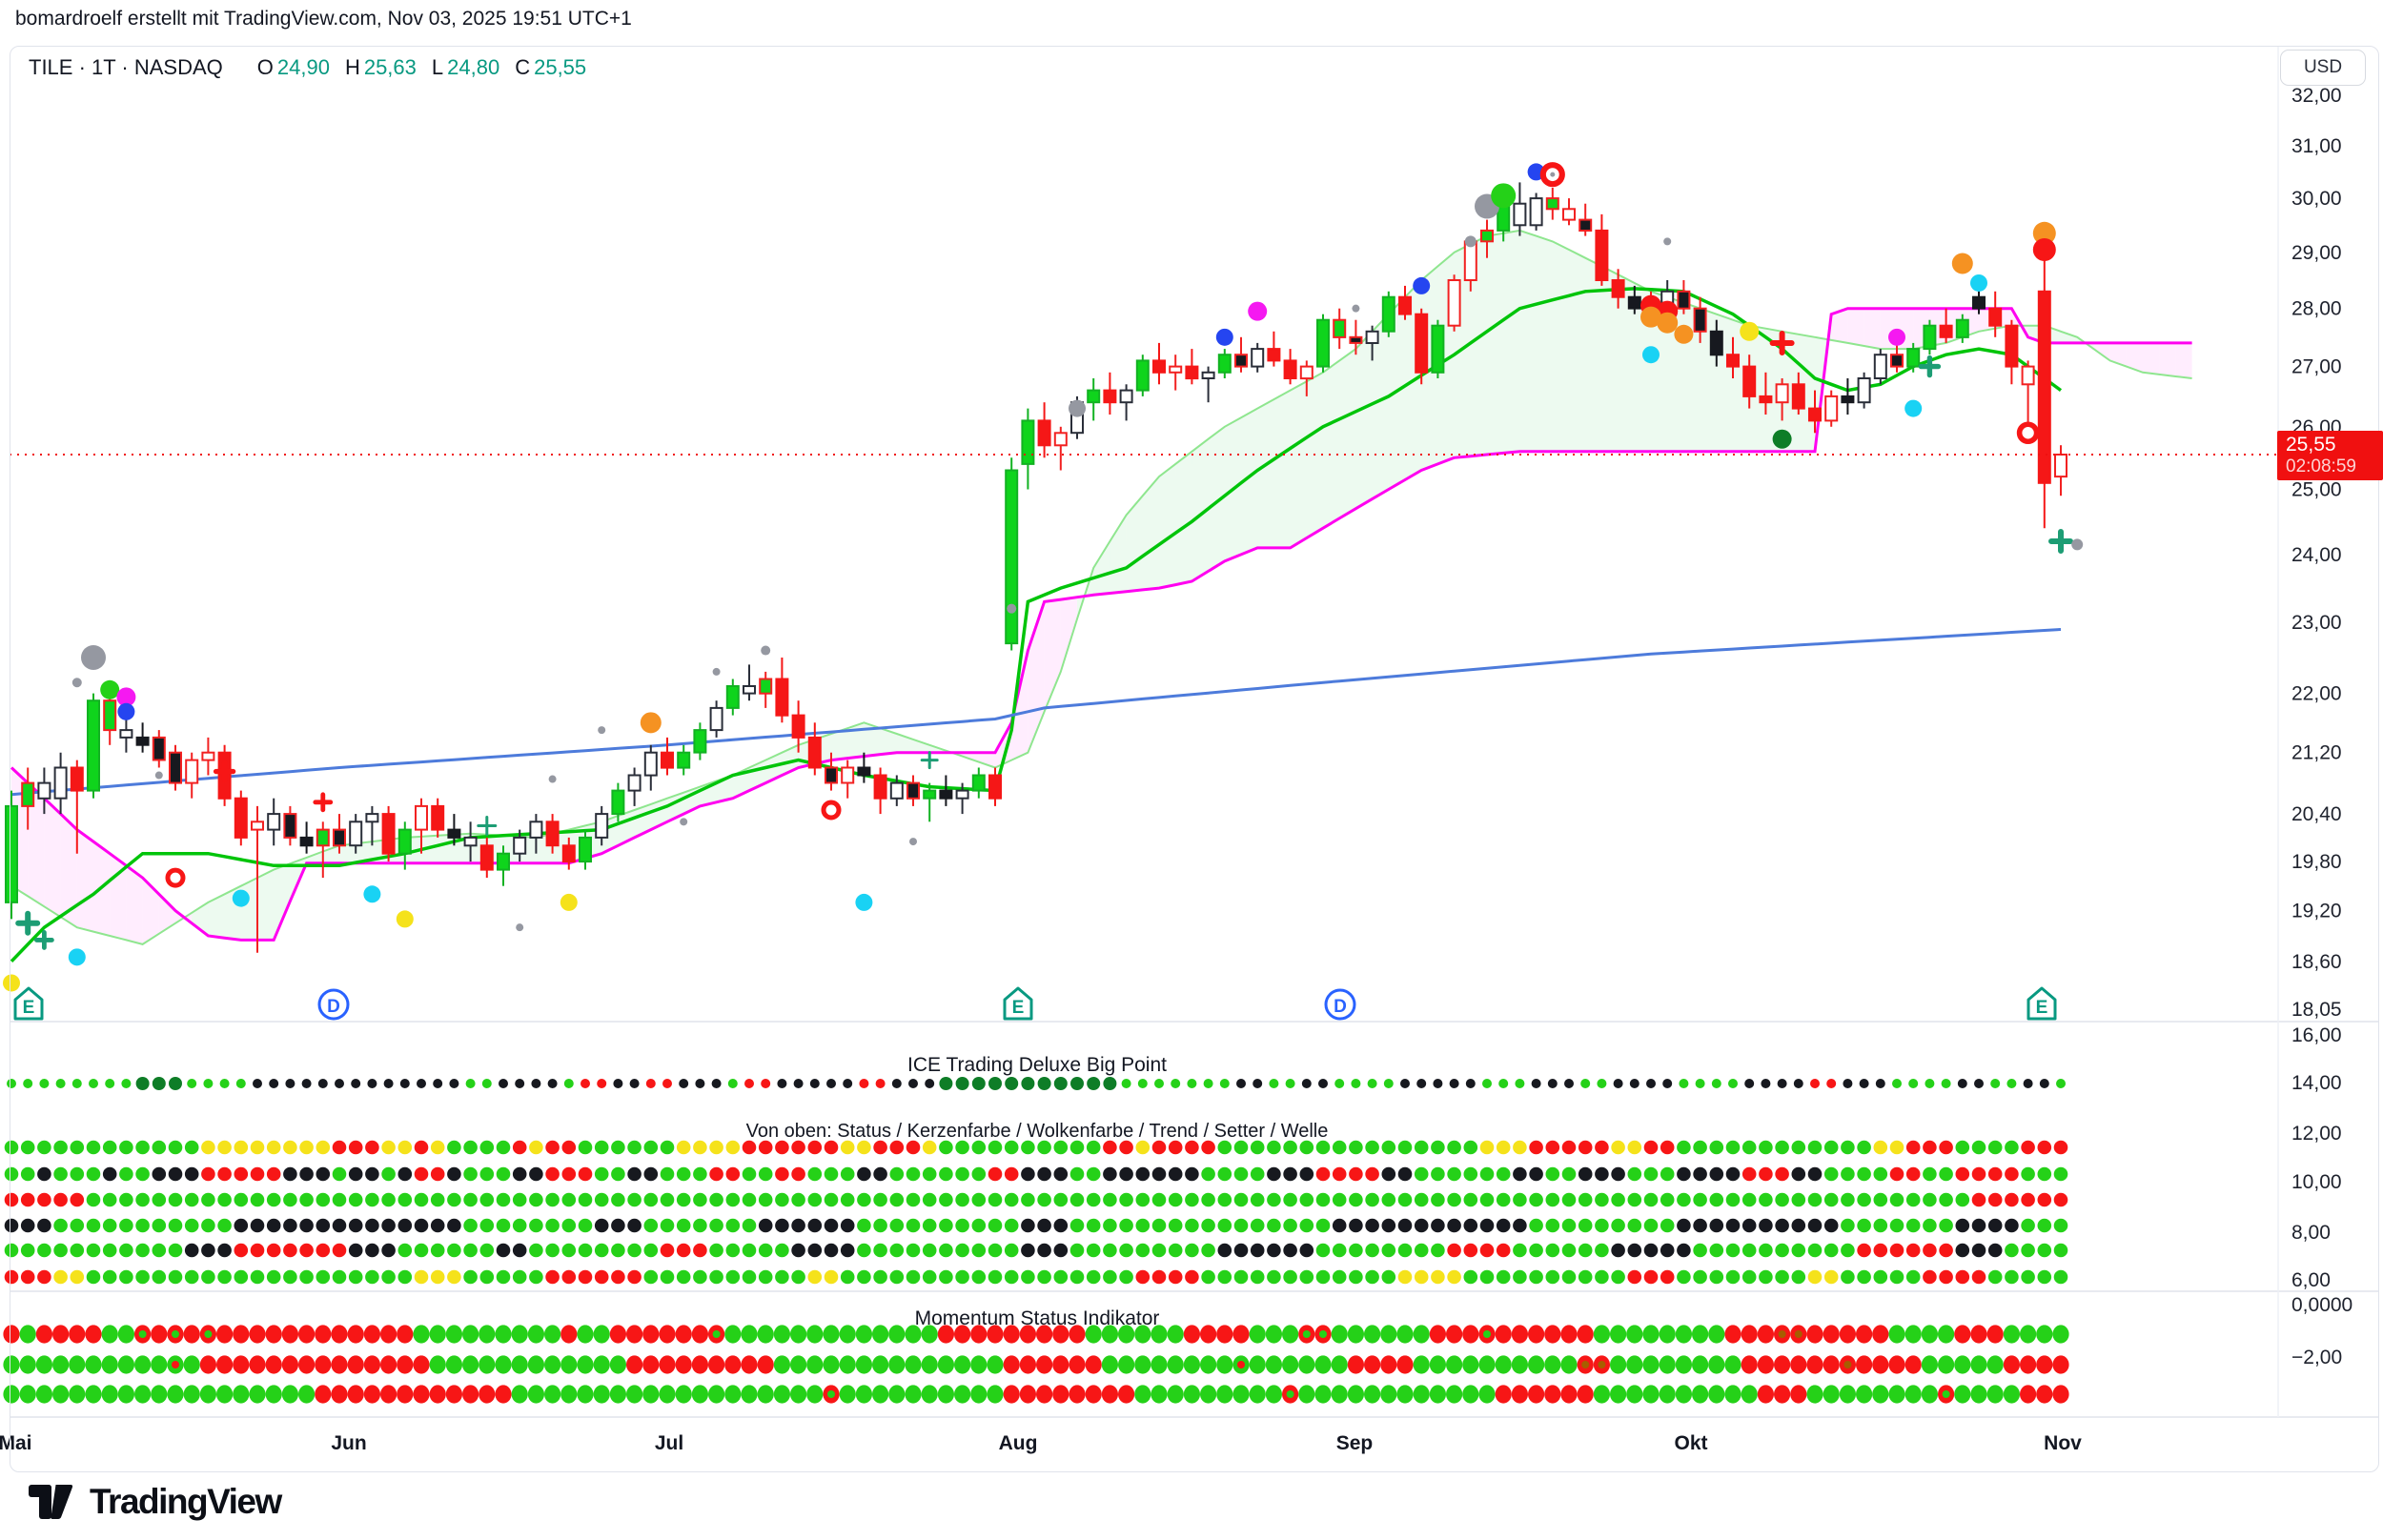  Describe the element at coordinates (2316, 199) in the screenshot. I see `svg-text: 30,00` at that location.